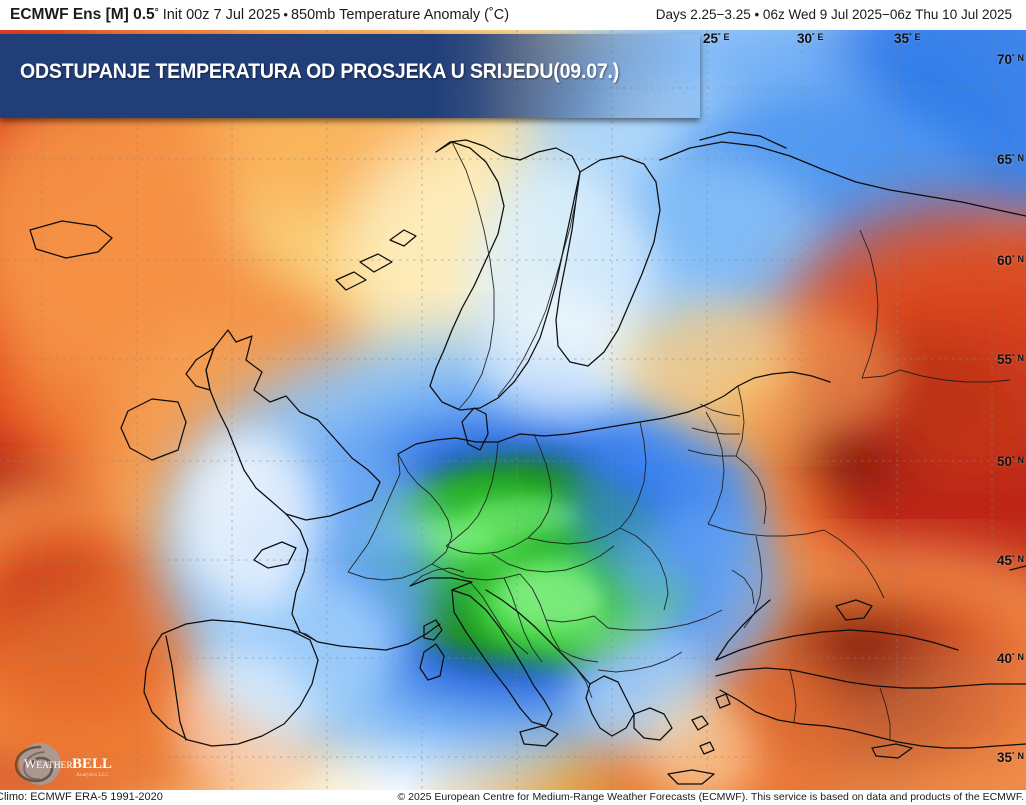  What do you see at coordinates (1010, 658) in the screenshot?
I see `lat-label-40n: 40˚ N` at bounding box center [1010, 658].